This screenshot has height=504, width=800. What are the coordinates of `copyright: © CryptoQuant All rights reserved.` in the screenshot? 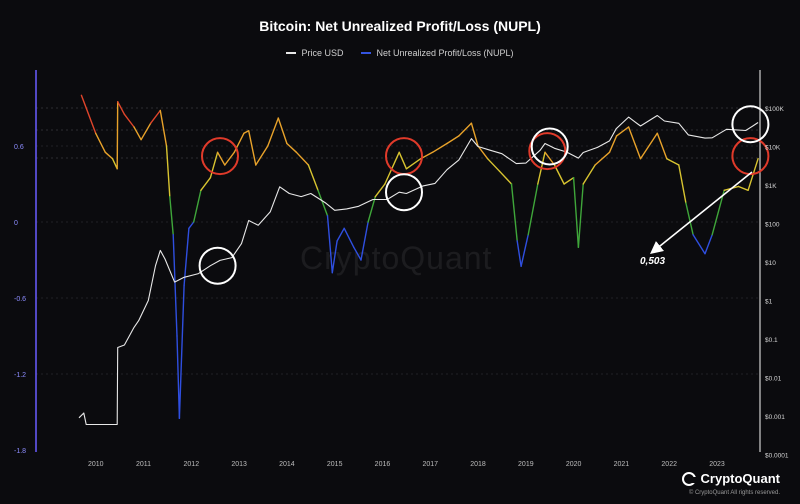 It's located at (734, 493).